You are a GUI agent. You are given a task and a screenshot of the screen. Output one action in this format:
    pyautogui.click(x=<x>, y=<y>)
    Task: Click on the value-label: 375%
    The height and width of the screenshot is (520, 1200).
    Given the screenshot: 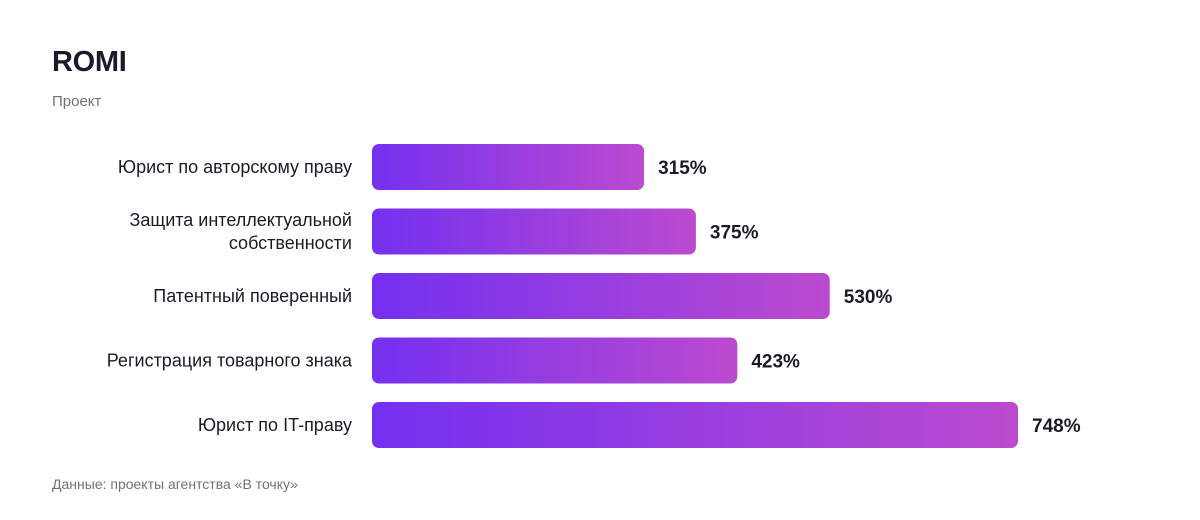 What is the action you would take?
    pyautogui.click(x=734, y=233)
    